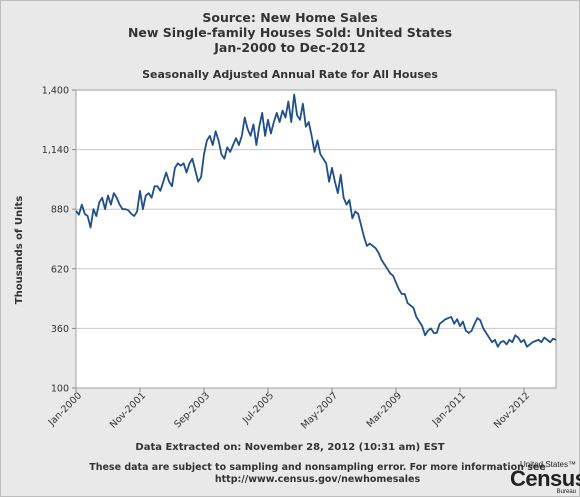  What do you see at coordinates (192, 410) in the screenshot?
I see `x-tick-label: Sep-2003` at bounding box center [192, 410].